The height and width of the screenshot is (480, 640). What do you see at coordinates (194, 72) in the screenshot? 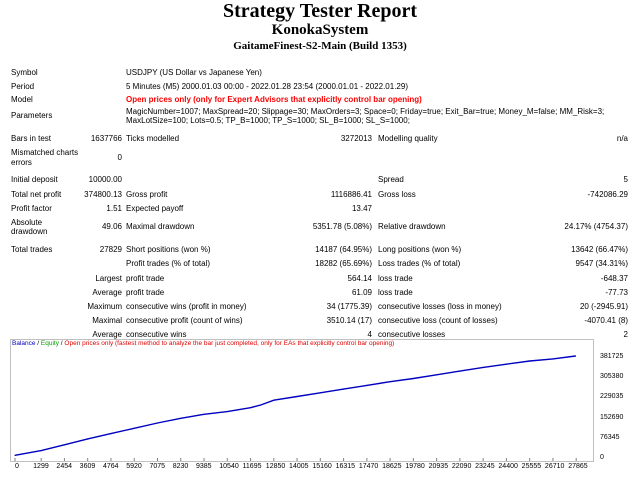
I see `symbol-value: USDJPY (US Dollar vs Japanese Yen)` at bounding box center [194, 72].